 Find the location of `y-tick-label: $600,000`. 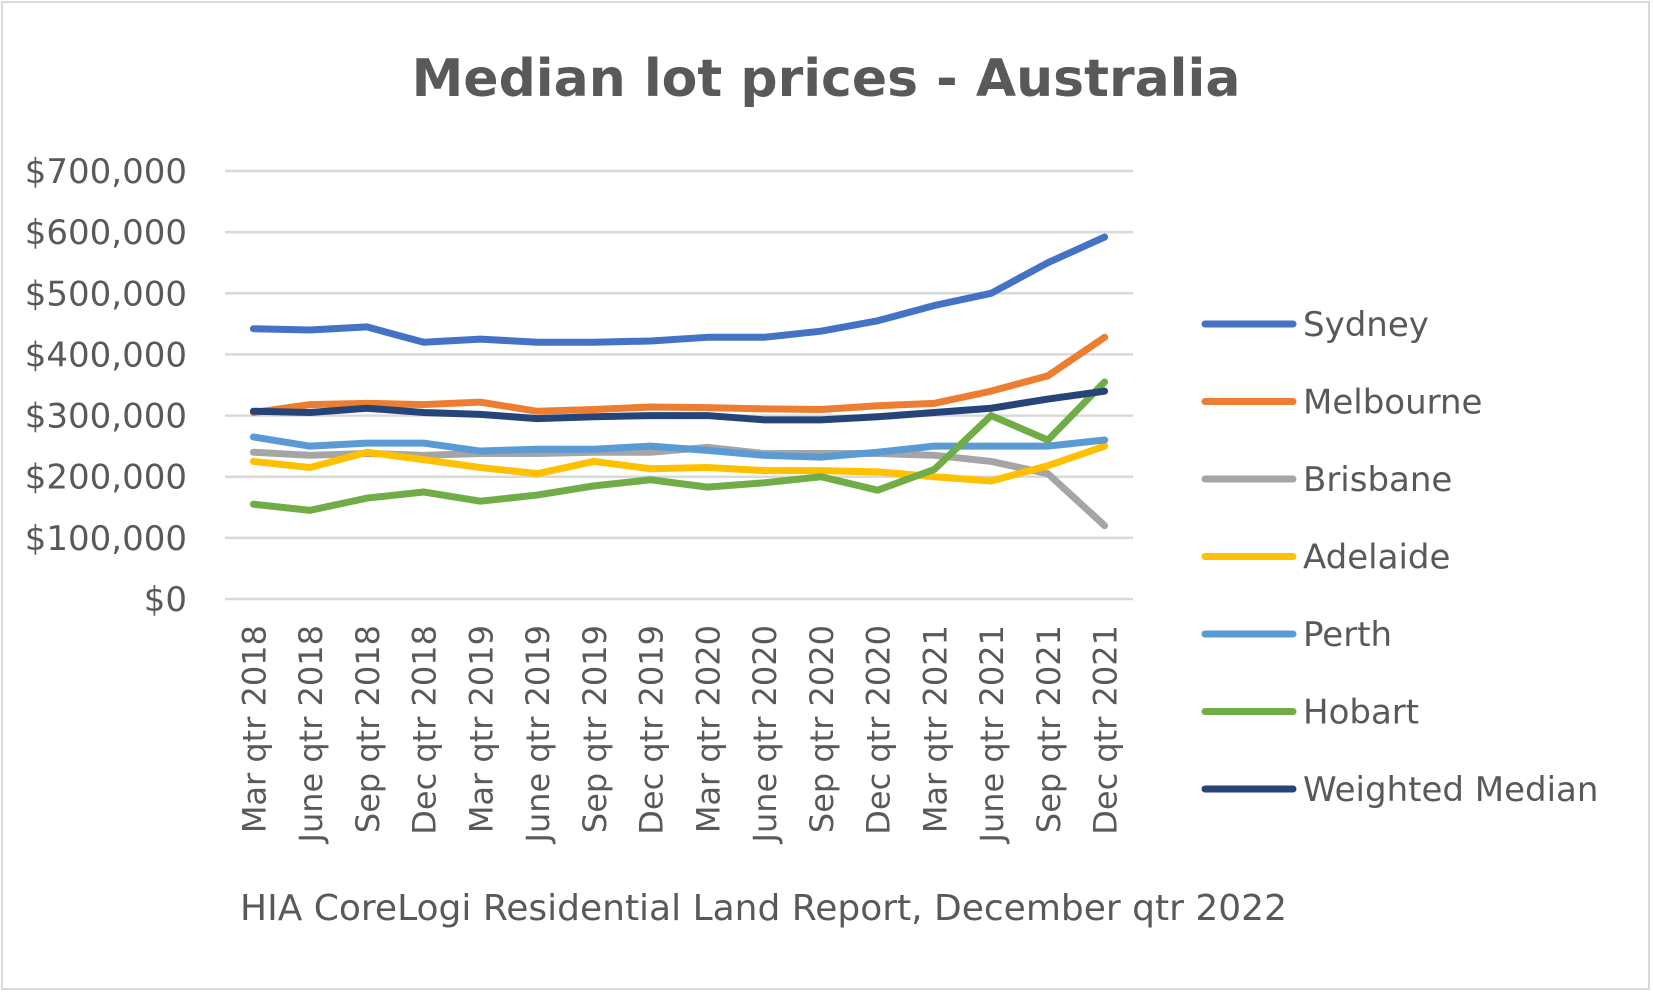

y-tick-label: $600,000 is located at coordinates (106, 233).